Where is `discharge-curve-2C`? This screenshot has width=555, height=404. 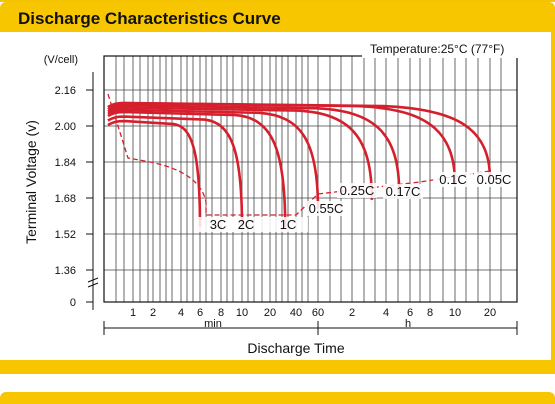
discharge-curve-2C is located at coordinates (175, 171).